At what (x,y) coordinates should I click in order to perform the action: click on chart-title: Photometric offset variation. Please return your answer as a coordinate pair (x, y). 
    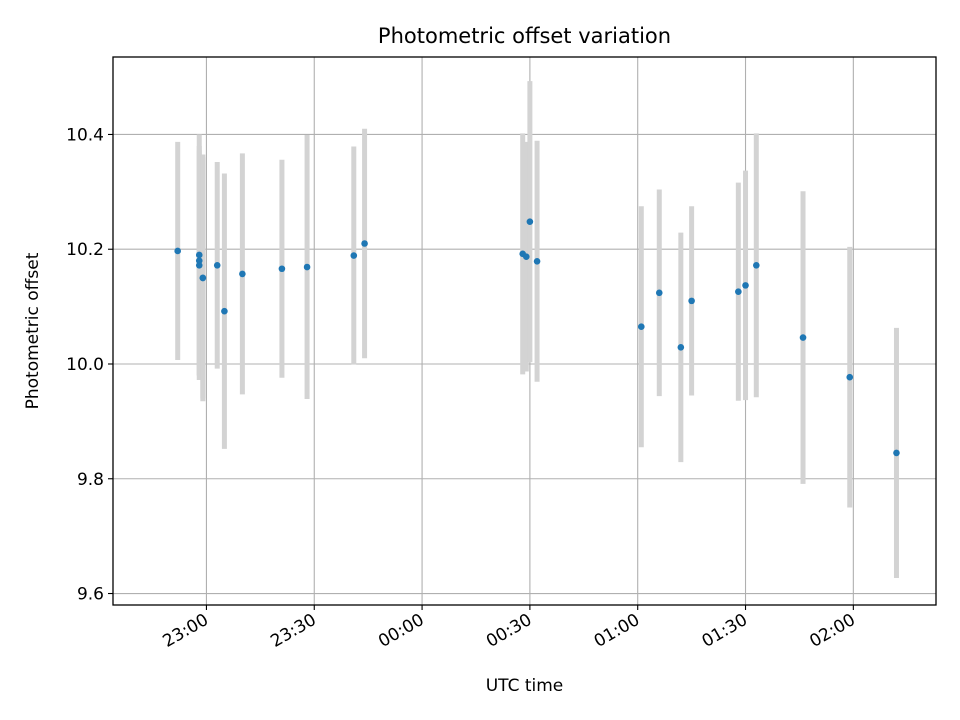
    Looking at the image, I should click on (524, 36).